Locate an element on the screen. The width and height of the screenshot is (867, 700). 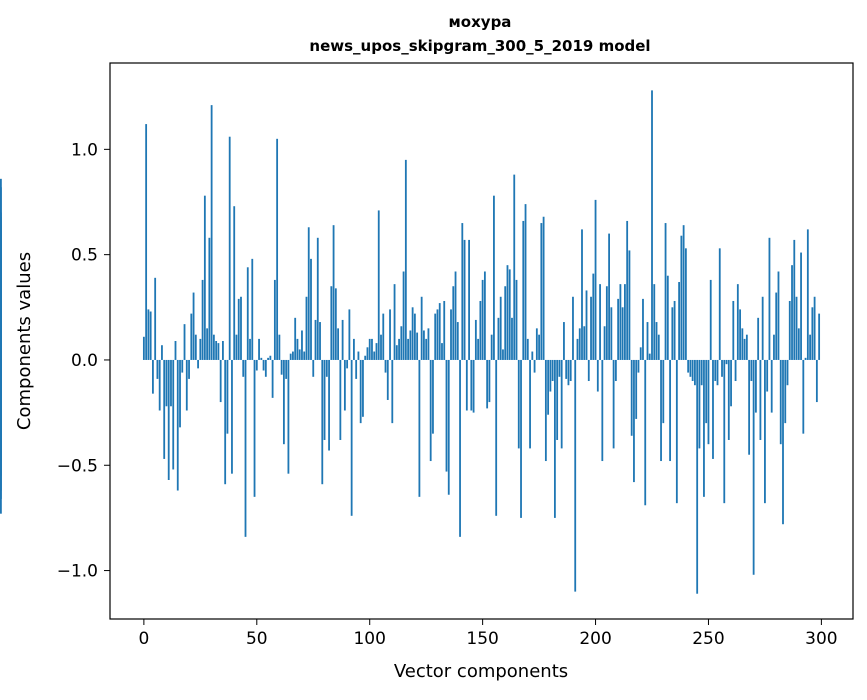
x-tick-label: 200 is located at coordinates (595, 639).